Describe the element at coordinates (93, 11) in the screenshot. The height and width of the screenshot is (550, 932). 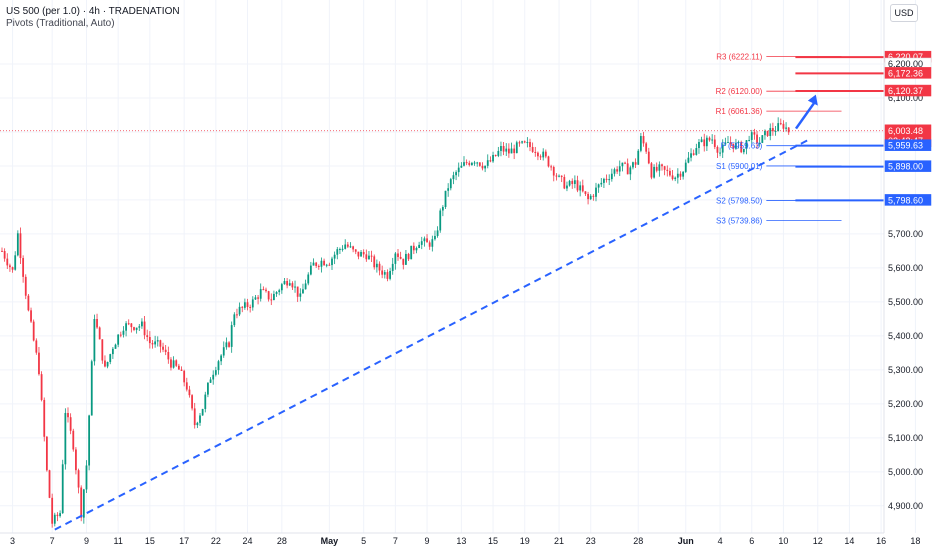
I see `symbol-title: US 500 (per 1.0) · 4h · TRADENATION` at that location.